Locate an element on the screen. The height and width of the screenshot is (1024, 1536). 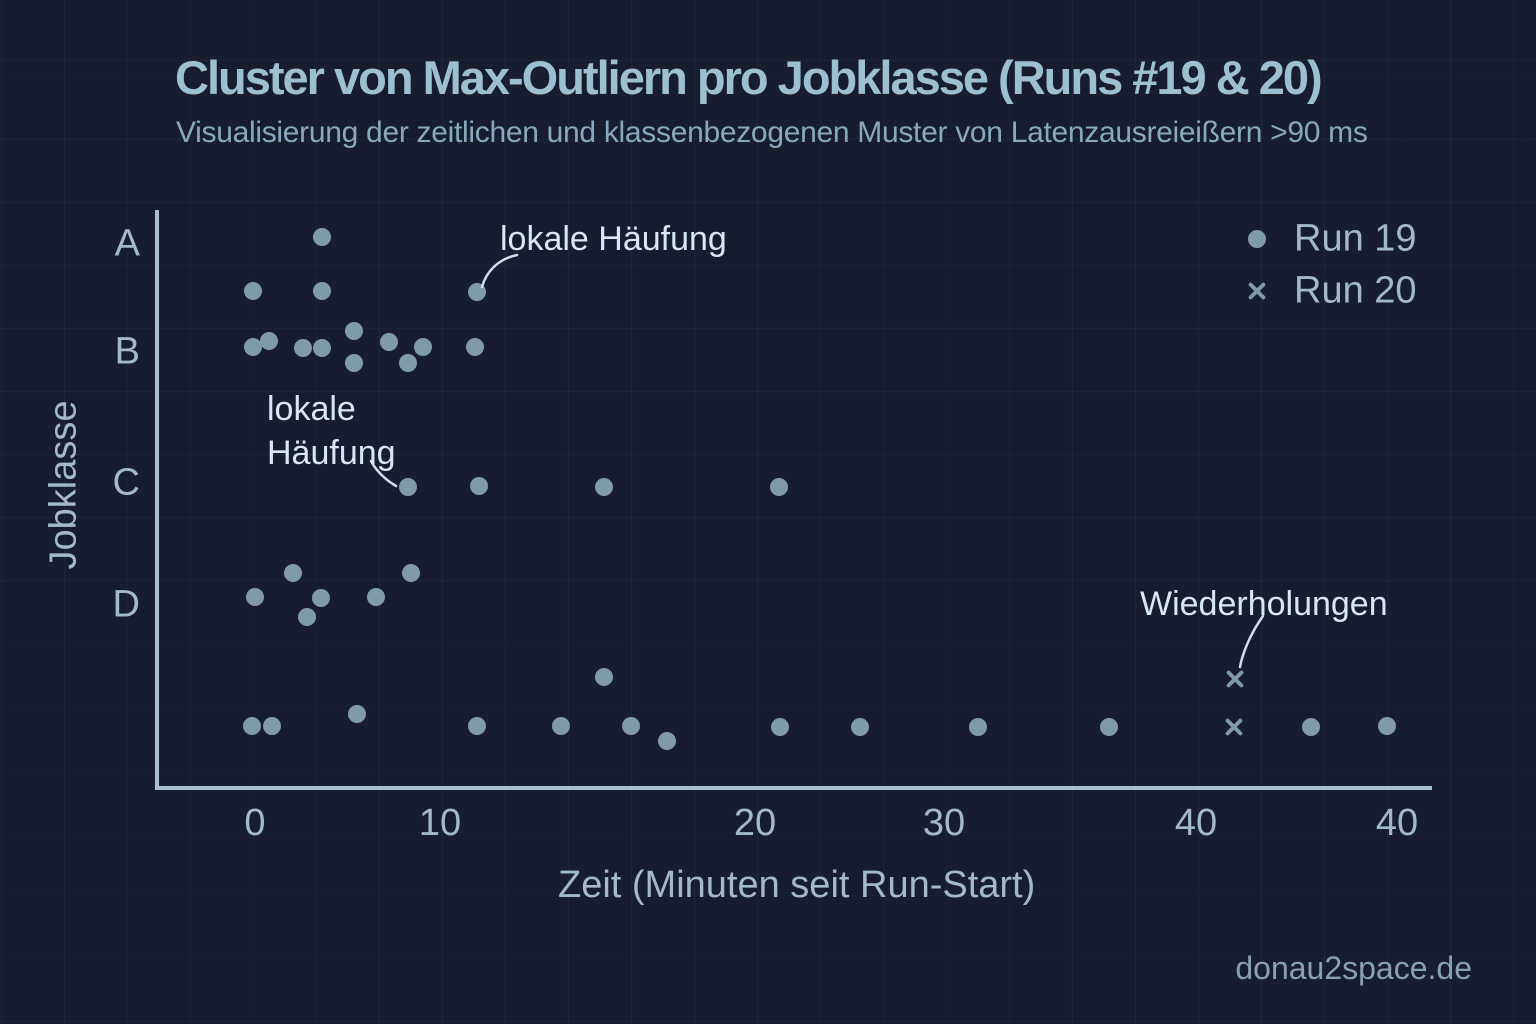
annotation-repeats: Wiederholungen is located at coordinates (1264, 604).